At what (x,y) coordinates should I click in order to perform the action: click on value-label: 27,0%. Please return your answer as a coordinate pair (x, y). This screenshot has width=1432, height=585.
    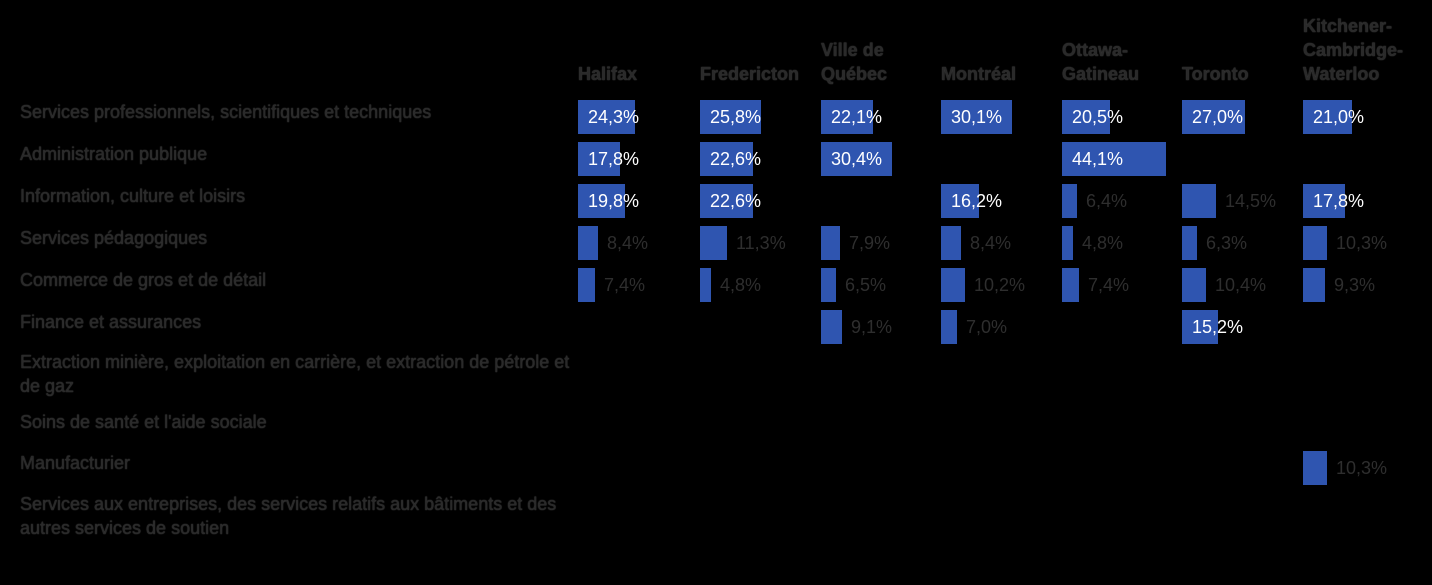
    Looking at the image, I should click on (1218, 117).